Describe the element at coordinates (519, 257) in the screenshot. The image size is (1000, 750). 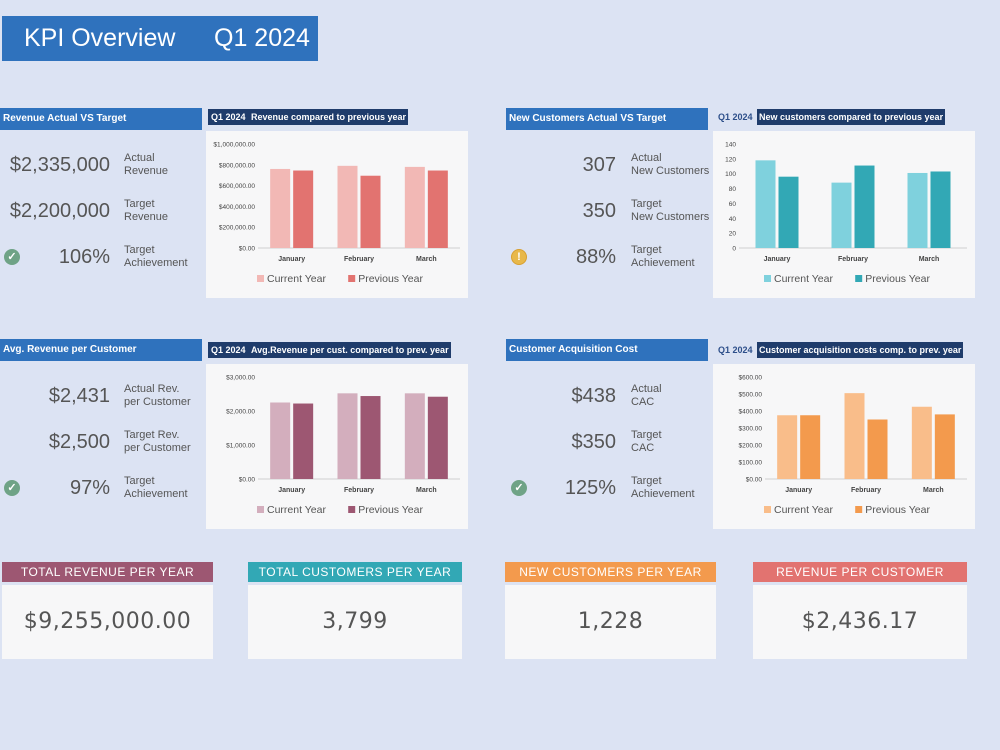
I see `warning-circle-icon: !` at that location.